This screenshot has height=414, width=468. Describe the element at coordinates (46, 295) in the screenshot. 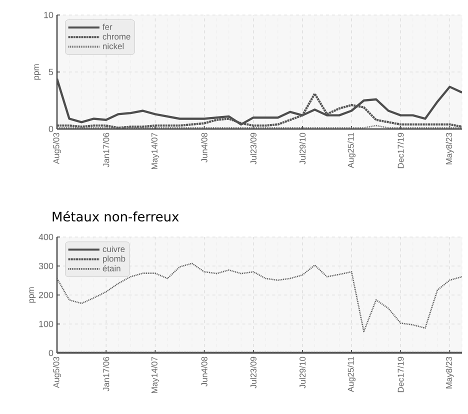

I see `y-tick-label: 200` at that location.